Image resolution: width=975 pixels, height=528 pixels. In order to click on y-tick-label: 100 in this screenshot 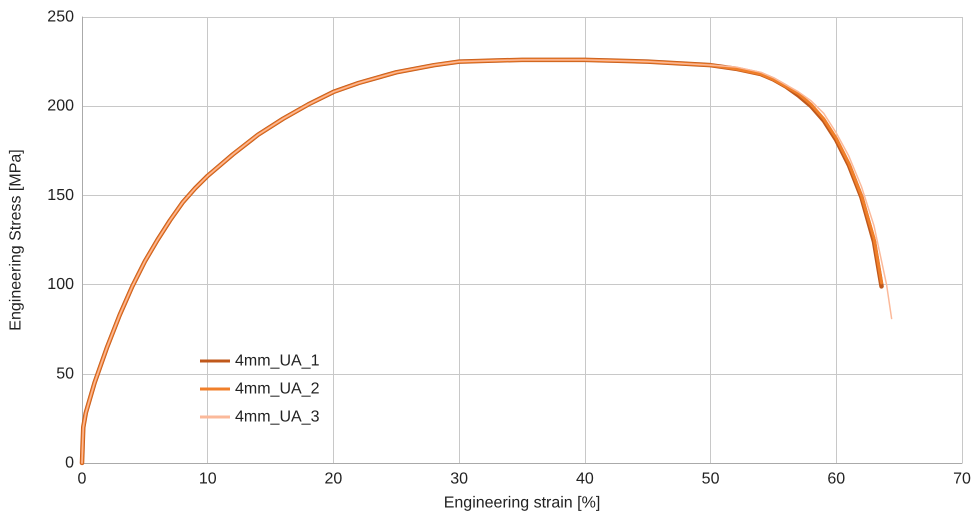, I will do `click(60, 285)`.